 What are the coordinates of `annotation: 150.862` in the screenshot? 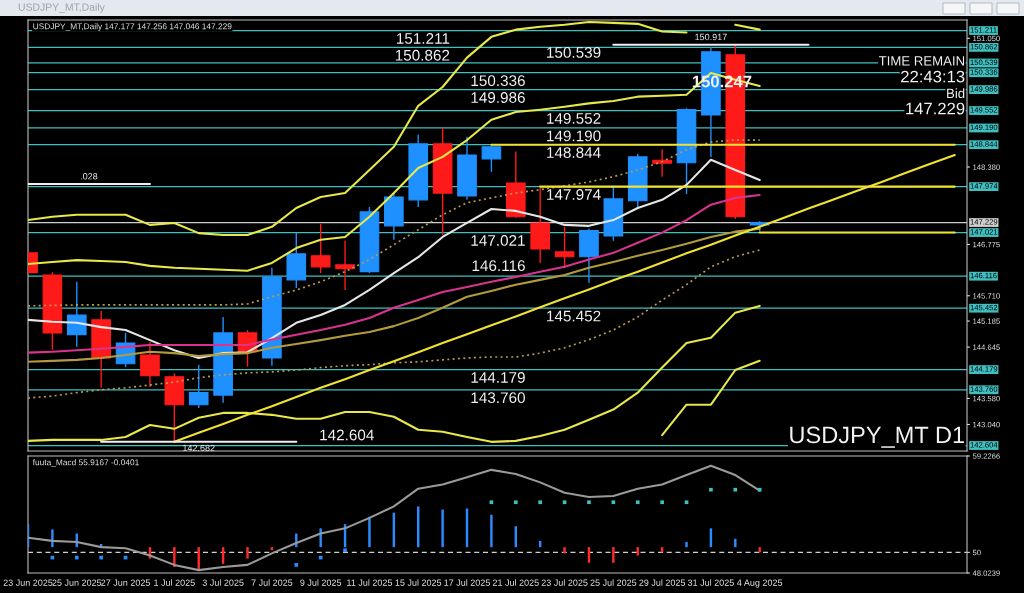 It's located at (422, 55).